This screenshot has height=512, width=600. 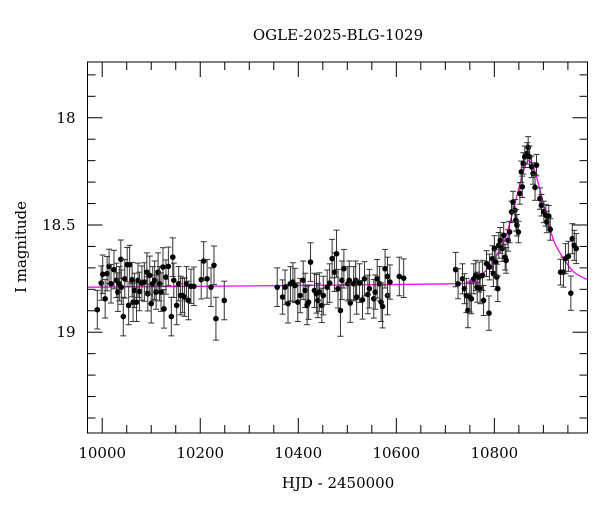 I want to click on x-tick-label: 10000, so click(x=102, y=453).